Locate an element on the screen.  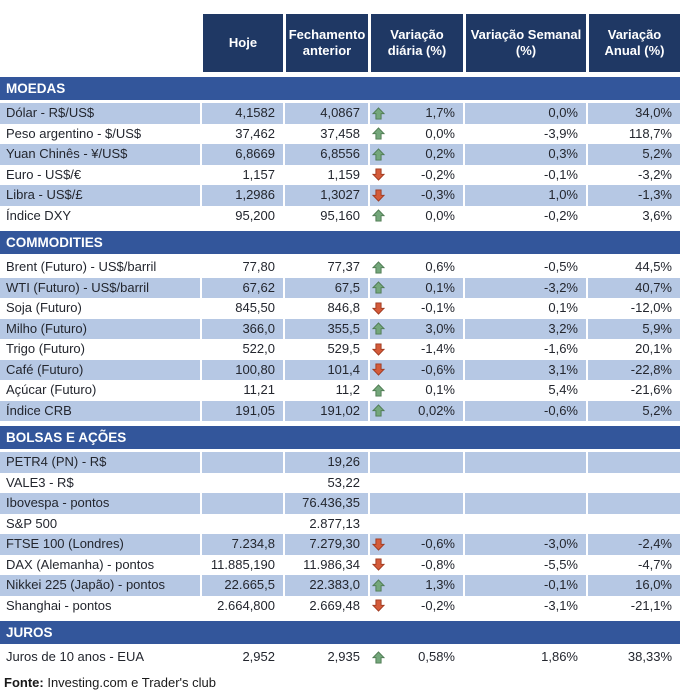
table-row: VALE3 - R$ 53,22 is located at coordinates (340, 482).